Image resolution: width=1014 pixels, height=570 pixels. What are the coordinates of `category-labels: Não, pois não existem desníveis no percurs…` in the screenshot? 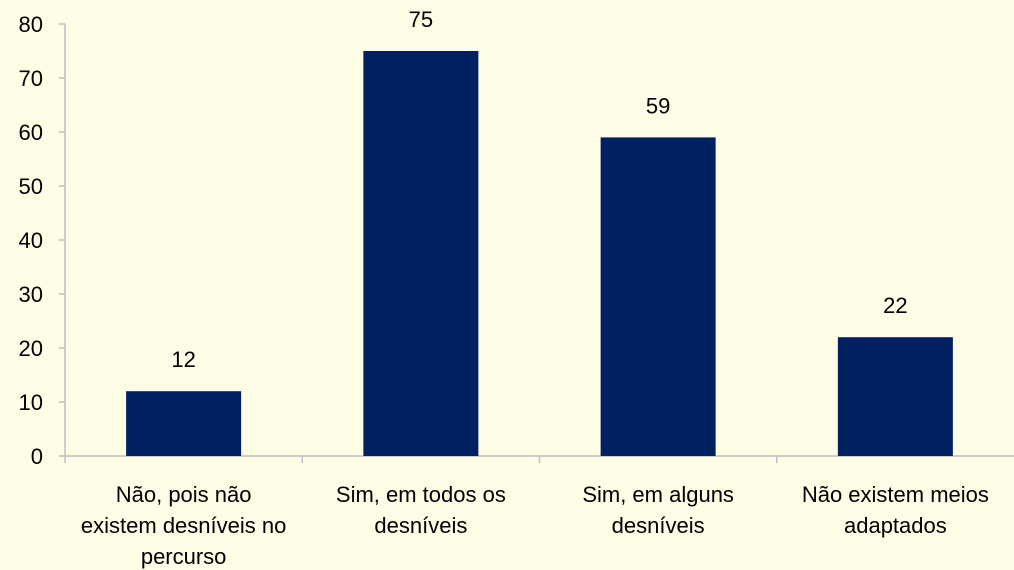 It's located at (535, 525).